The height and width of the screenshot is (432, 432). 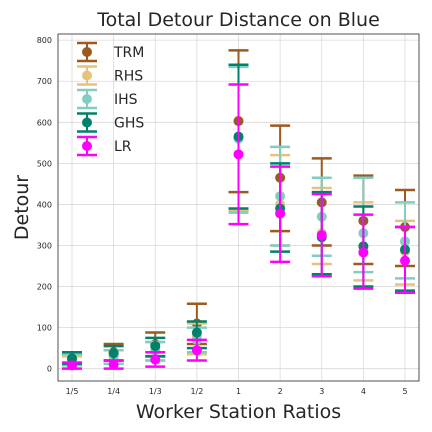 I want to click on chart-title: Total Detour Distance on Blue, so click(x=238, y=20).